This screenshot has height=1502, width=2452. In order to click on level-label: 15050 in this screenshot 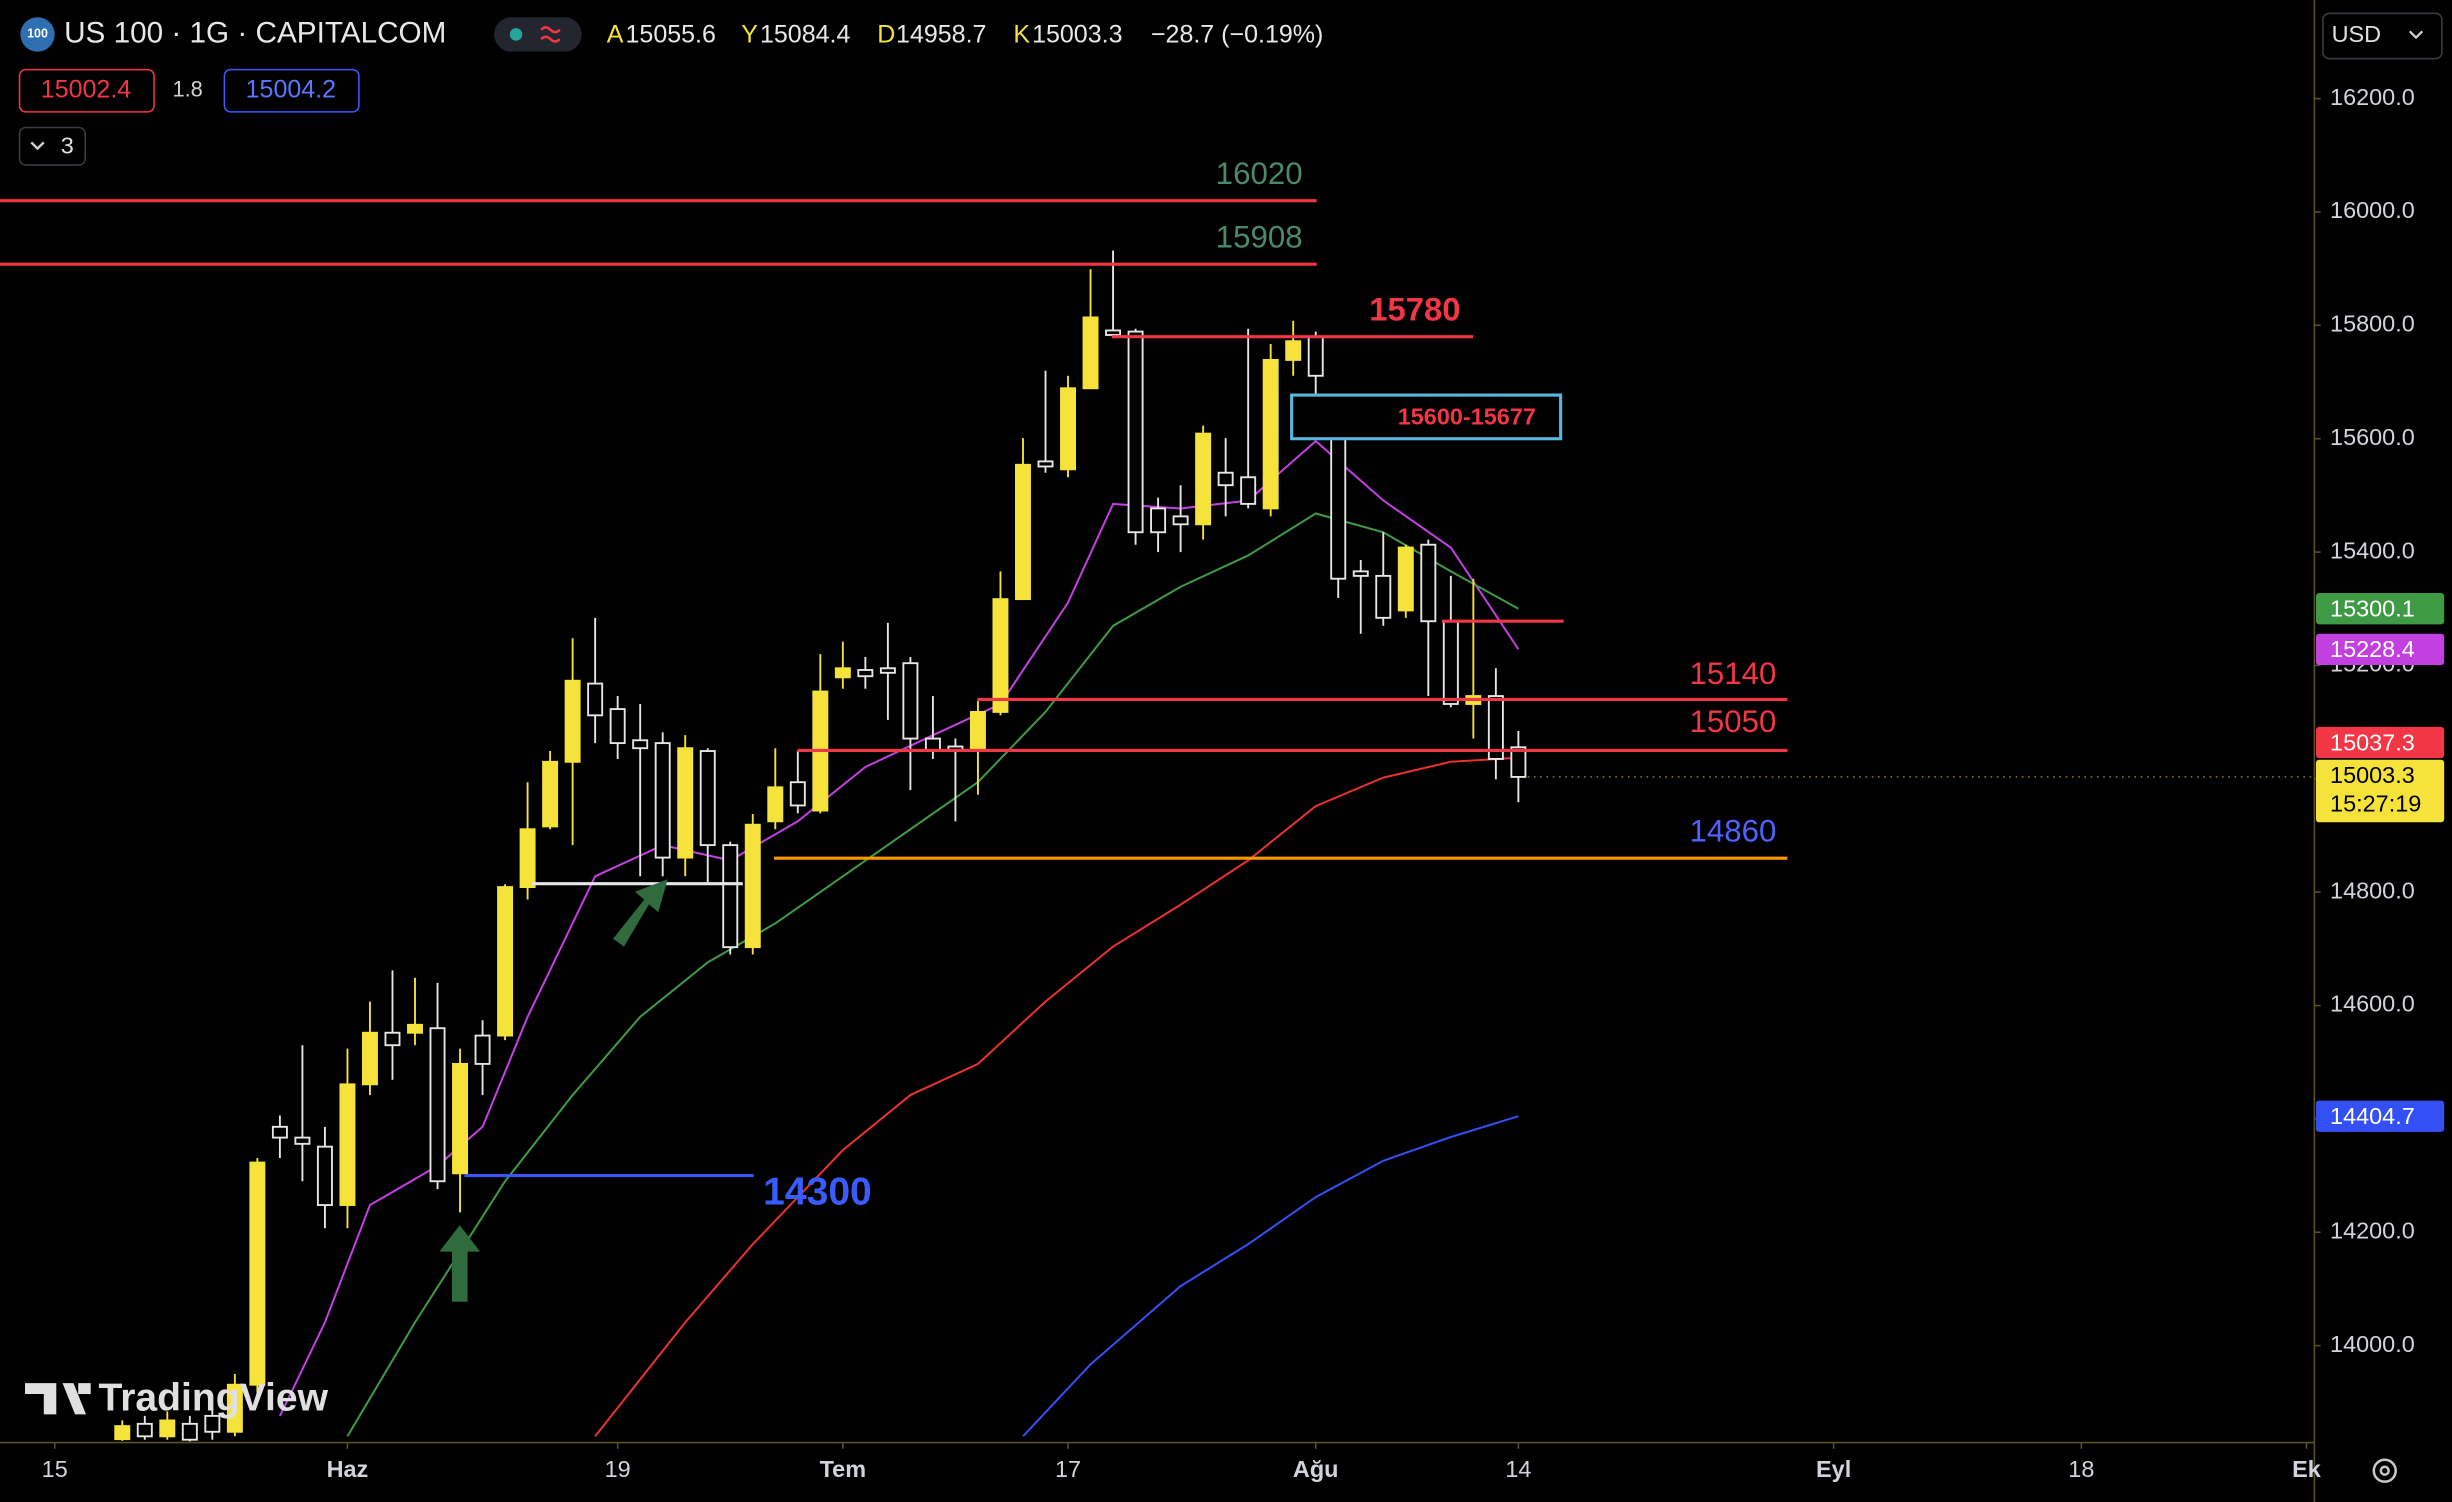, I will do `click(1733, 721)`.